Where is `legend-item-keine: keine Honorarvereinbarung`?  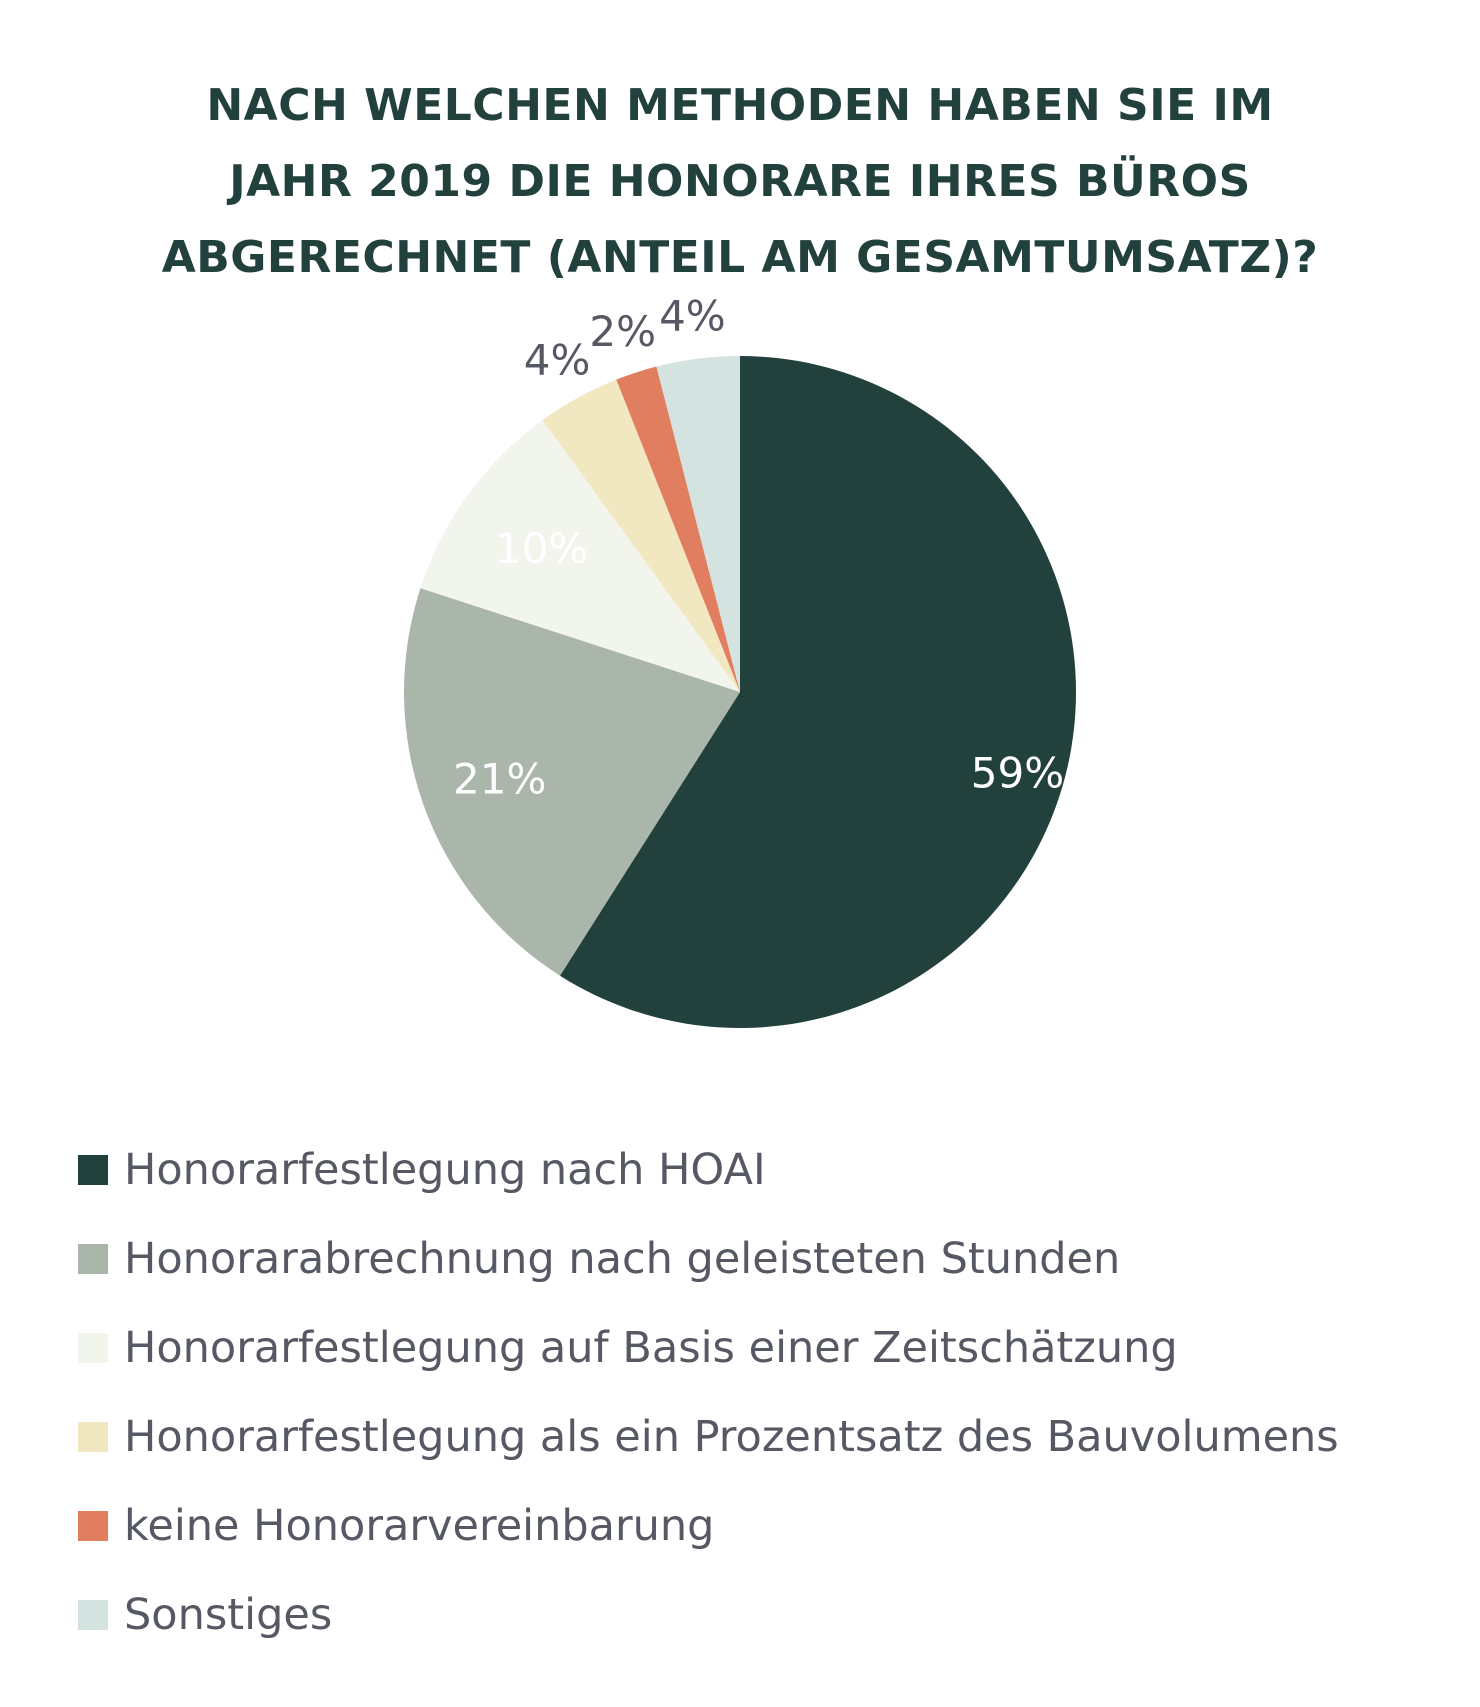
legend-item-keine: keine Honorarvereinbarung is located at coordinates (768, 1525).